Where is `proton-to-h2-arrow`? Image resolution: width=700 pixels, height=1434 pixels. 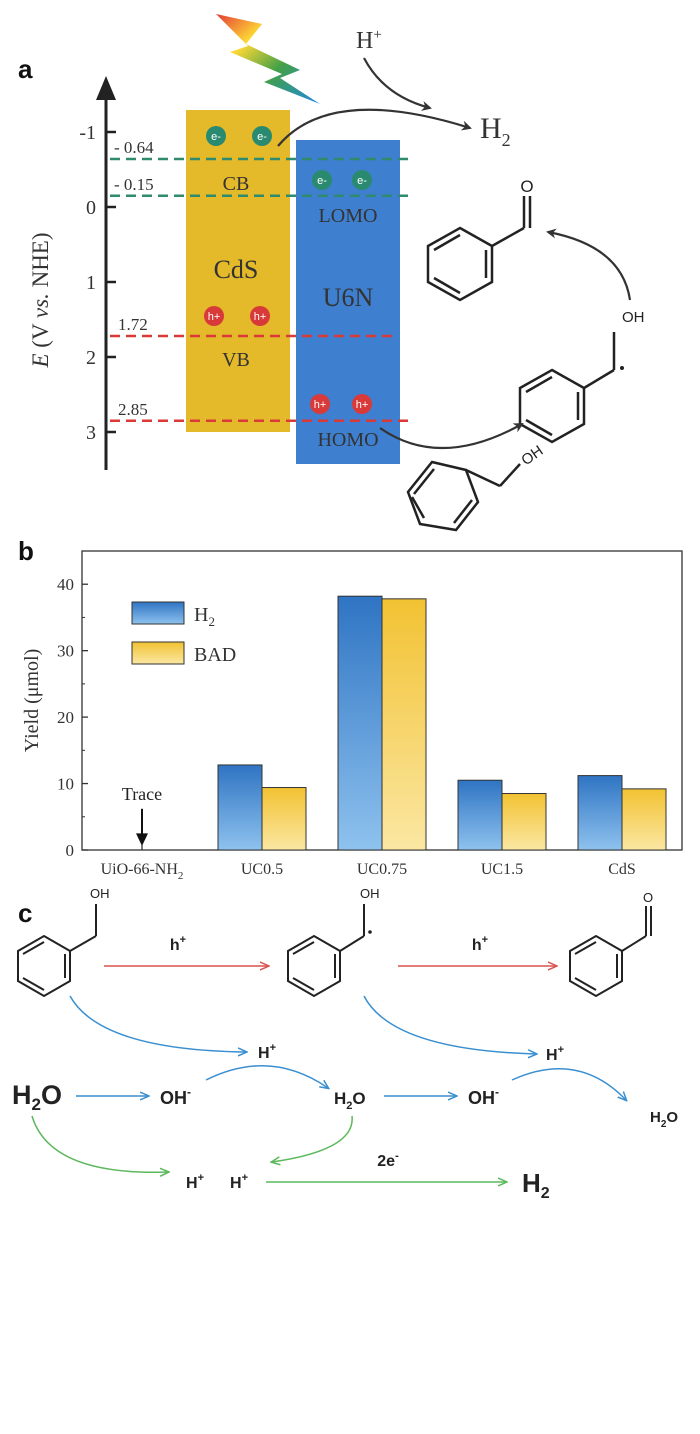 proton-to-h2-arrow is located at coordinates (397, 84).